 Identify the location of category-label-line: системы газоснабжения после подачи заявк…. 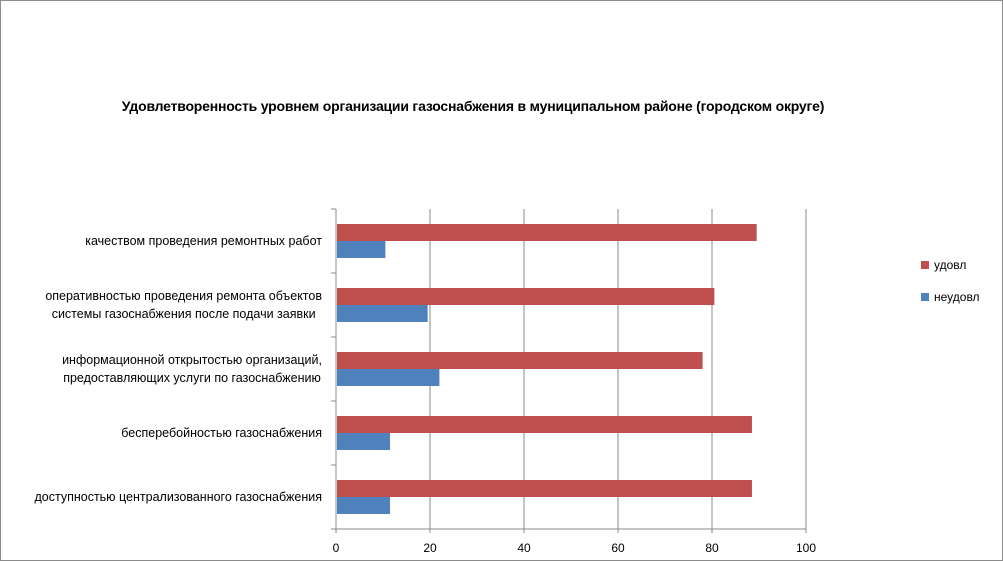
(183, 314).